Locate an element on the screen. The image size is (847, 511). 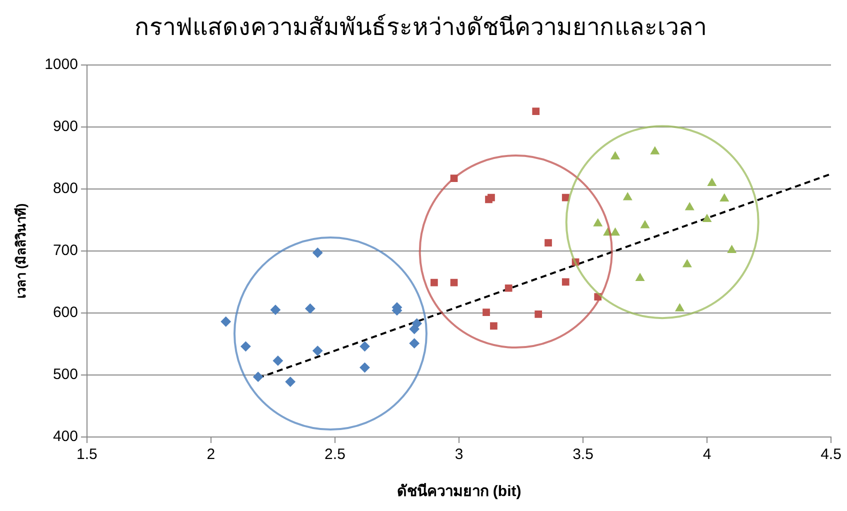
y-tick-label: 500 is located at coordinates (65, 375).